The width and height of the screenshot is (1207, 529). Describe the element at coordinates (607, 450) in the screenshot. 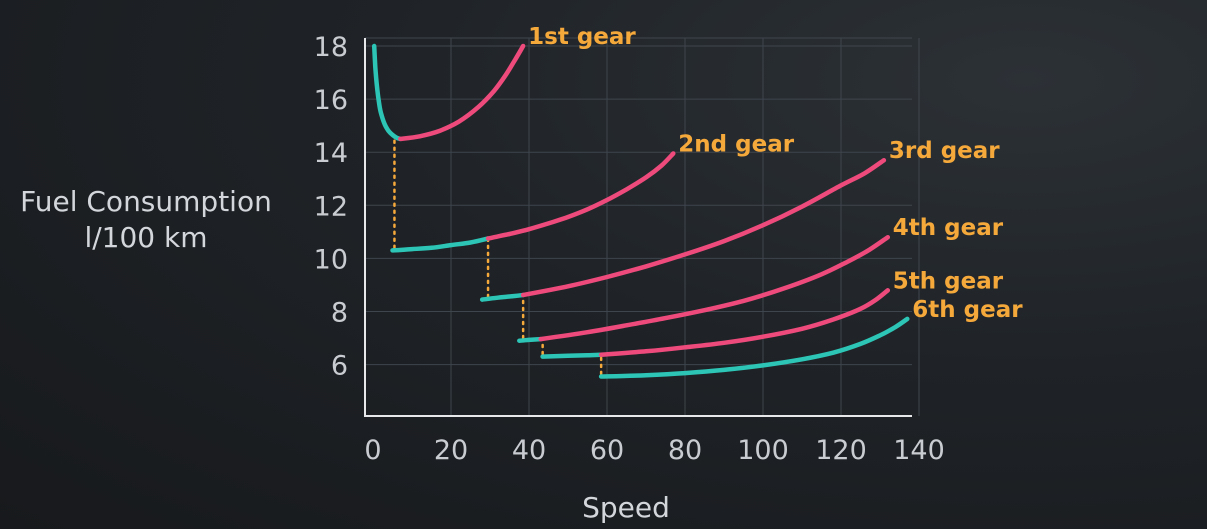

I see `x-tick-label-60: 60` at that location.